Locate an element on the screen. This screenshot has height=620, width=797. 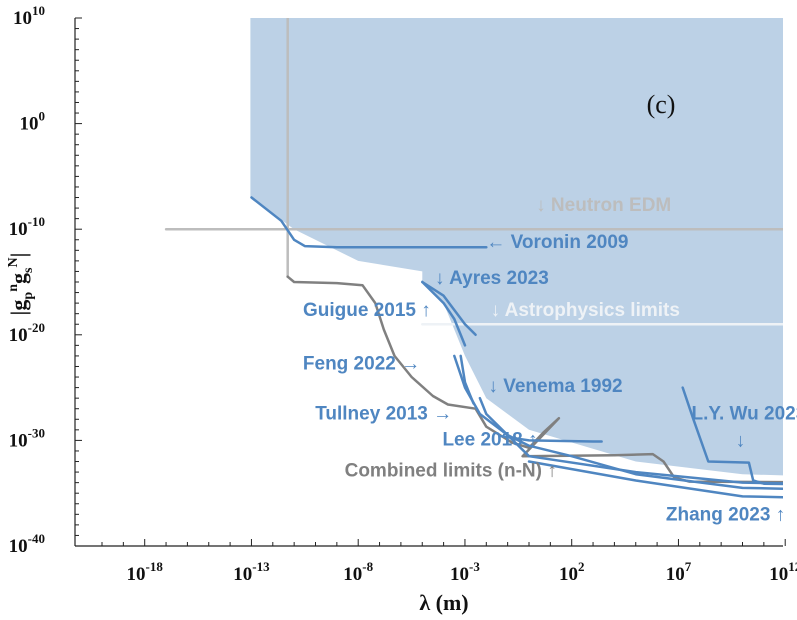
y-tick-label: 10-10 is located at coordinates (27, 227).